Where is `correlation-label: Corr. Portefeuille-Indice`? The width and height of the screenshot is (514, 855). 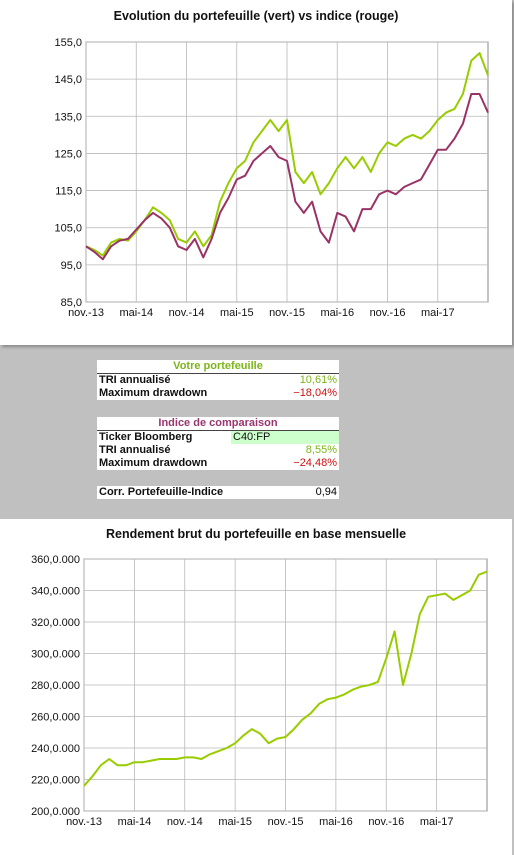 correlation-label: Corr. Portefeuille-Indice is located at coordinates (161, 492).